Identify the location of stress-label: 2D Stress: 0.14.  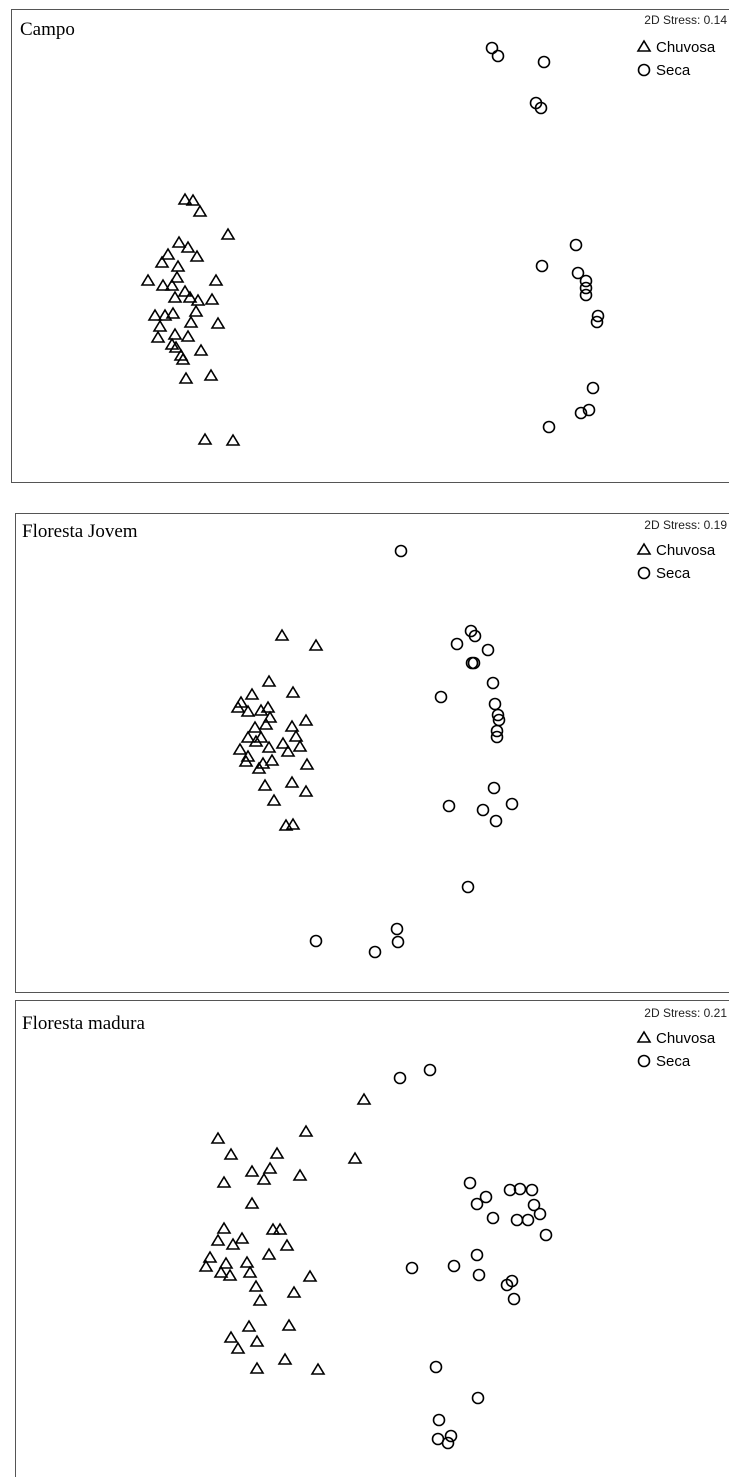
(685, 20).